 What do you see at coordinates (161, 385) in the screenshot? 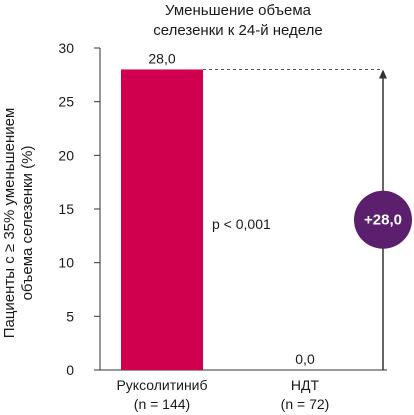
I see `x-category-label-1: Руксолитиниб` at bounding box center [161, 385].